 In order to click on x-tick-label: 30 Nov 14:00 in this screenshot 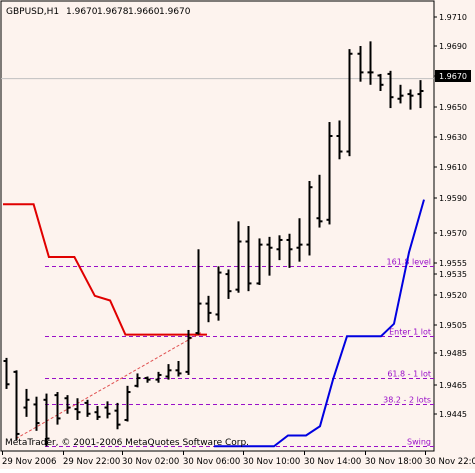, I will do `click(332, 462)`.